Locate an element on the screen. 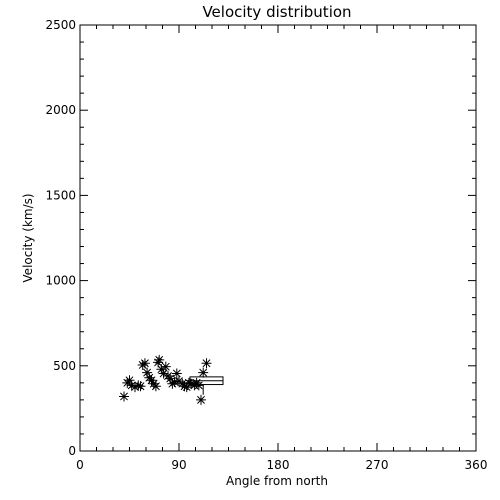  y-tick-label: 500 is located at coordinates (64, 366).